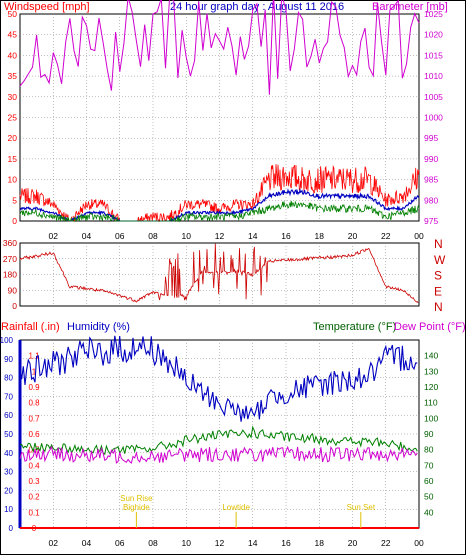  I want to click on direction-ytick-label: 0, so click(14, 306).